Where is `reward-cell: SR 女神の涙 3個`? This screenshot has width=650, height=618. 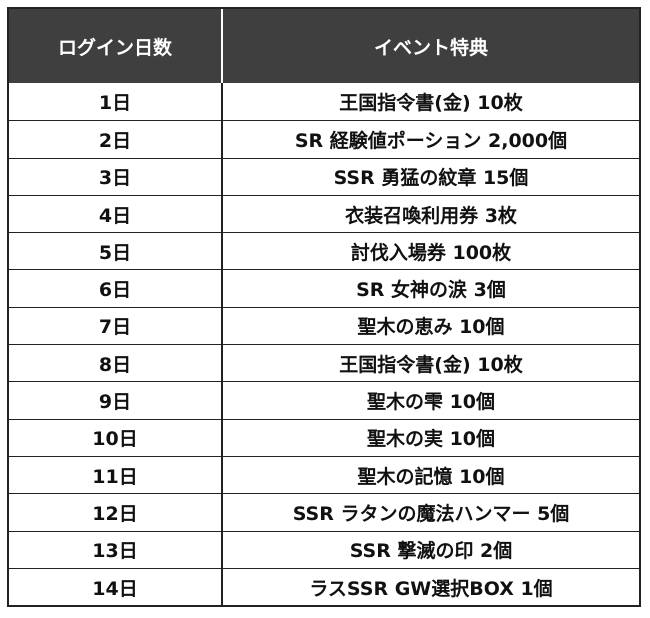 reward-cell: SR 女神の涙 3個 is located at coordinates (431, 290).